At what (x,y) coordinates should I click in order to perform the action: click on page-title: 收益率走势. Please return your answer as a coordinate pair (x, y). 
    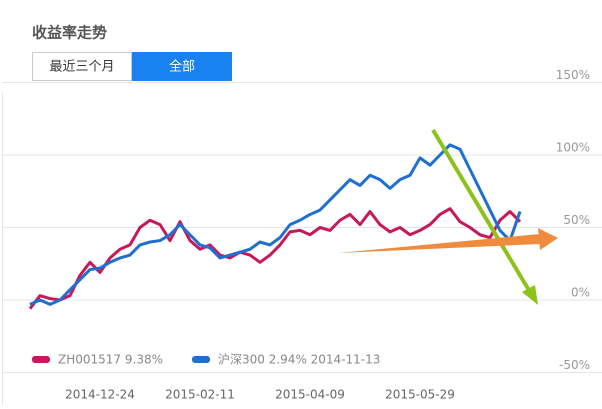
    Looking at the image, I should click on (69, 33).